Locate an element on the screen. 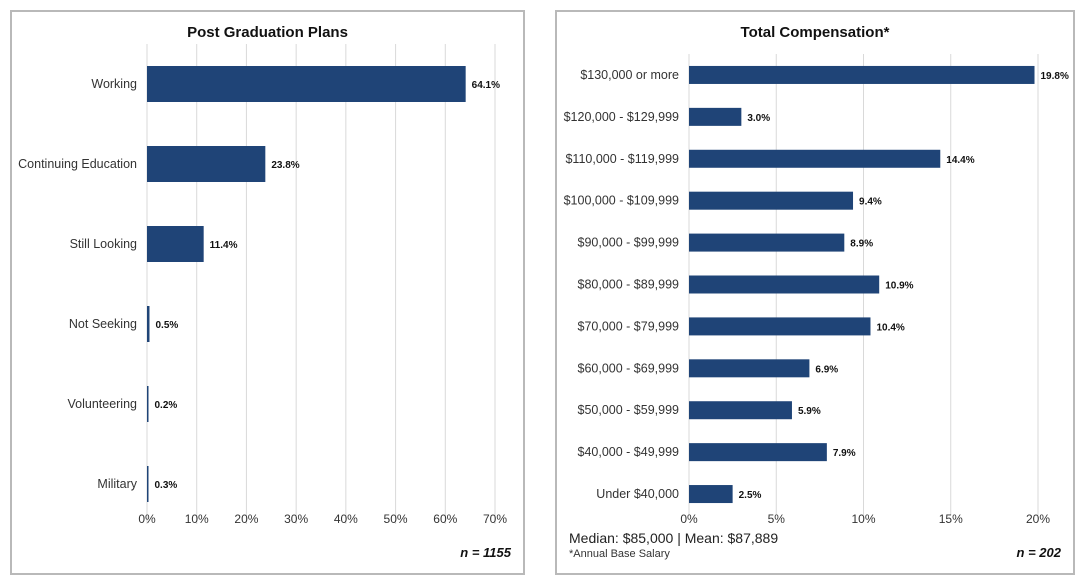 The width and height of the screenshot is (1080, 585). data-label: 14.4% is located at coordinates (960, 160).